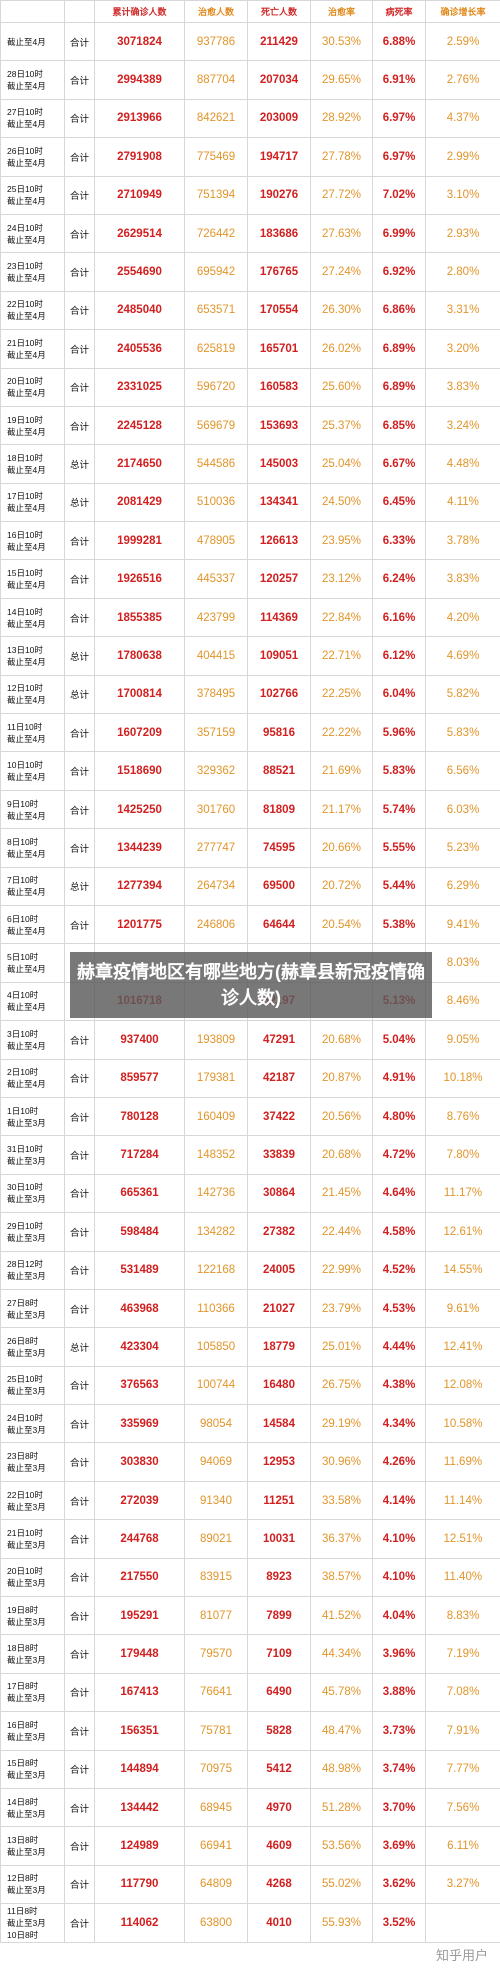 The width and height of the screenshot is (500, 1970). What do you see at coordinates (139, 1923) in the screenshot?
I see `confirmed-cell: 114062` at bounding box center [139, 1923].